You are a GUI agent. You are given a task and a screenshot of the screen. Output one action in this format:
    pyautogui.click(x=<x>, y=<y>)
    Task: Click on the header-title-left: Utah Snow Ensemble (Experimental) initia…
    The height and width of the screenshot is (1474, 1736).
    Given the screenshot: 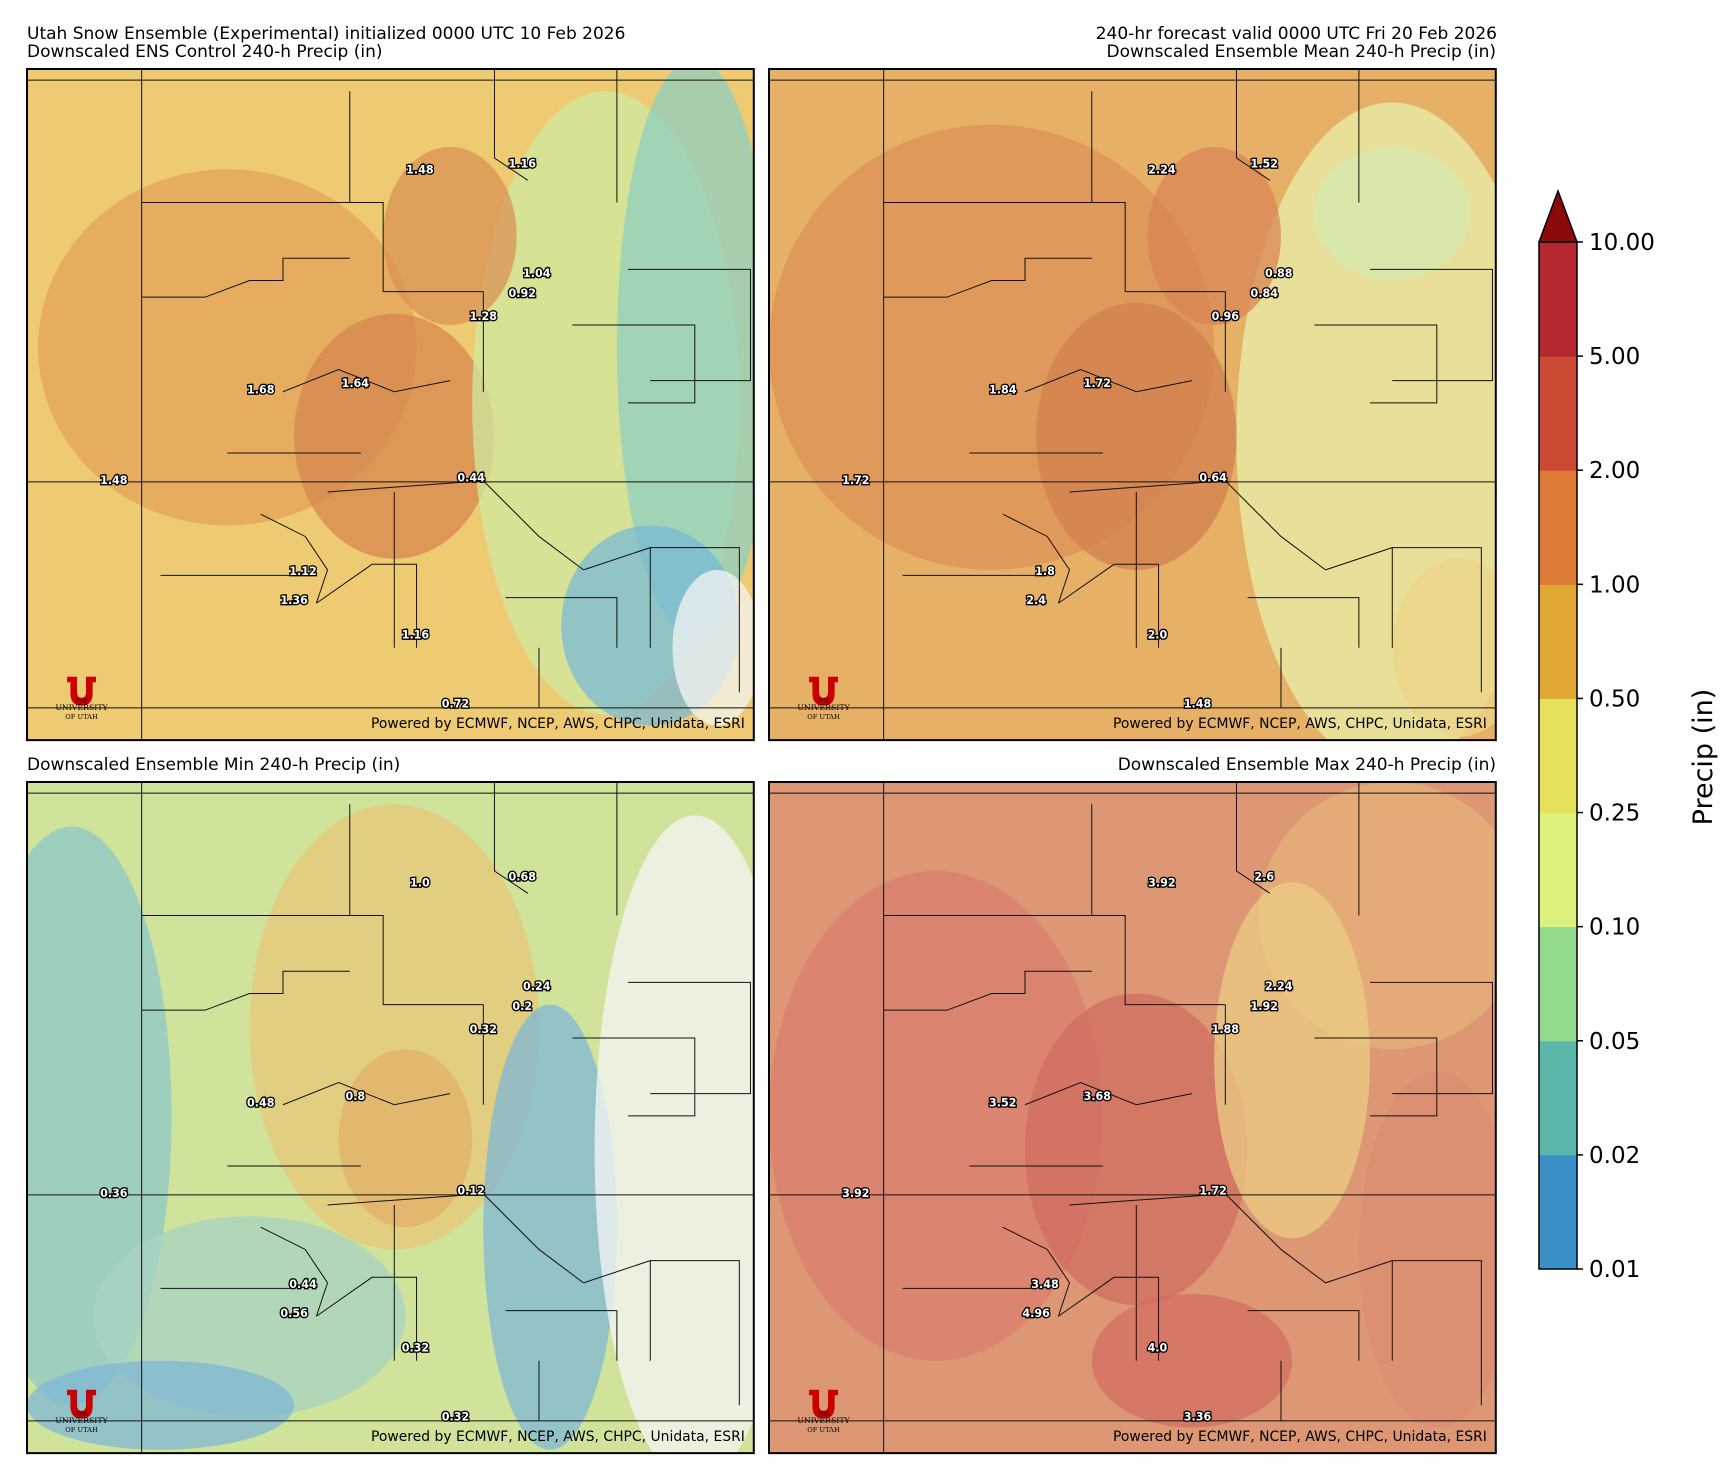 What is the action you would take?
    pyautogui.click(x=326, y=34)
    